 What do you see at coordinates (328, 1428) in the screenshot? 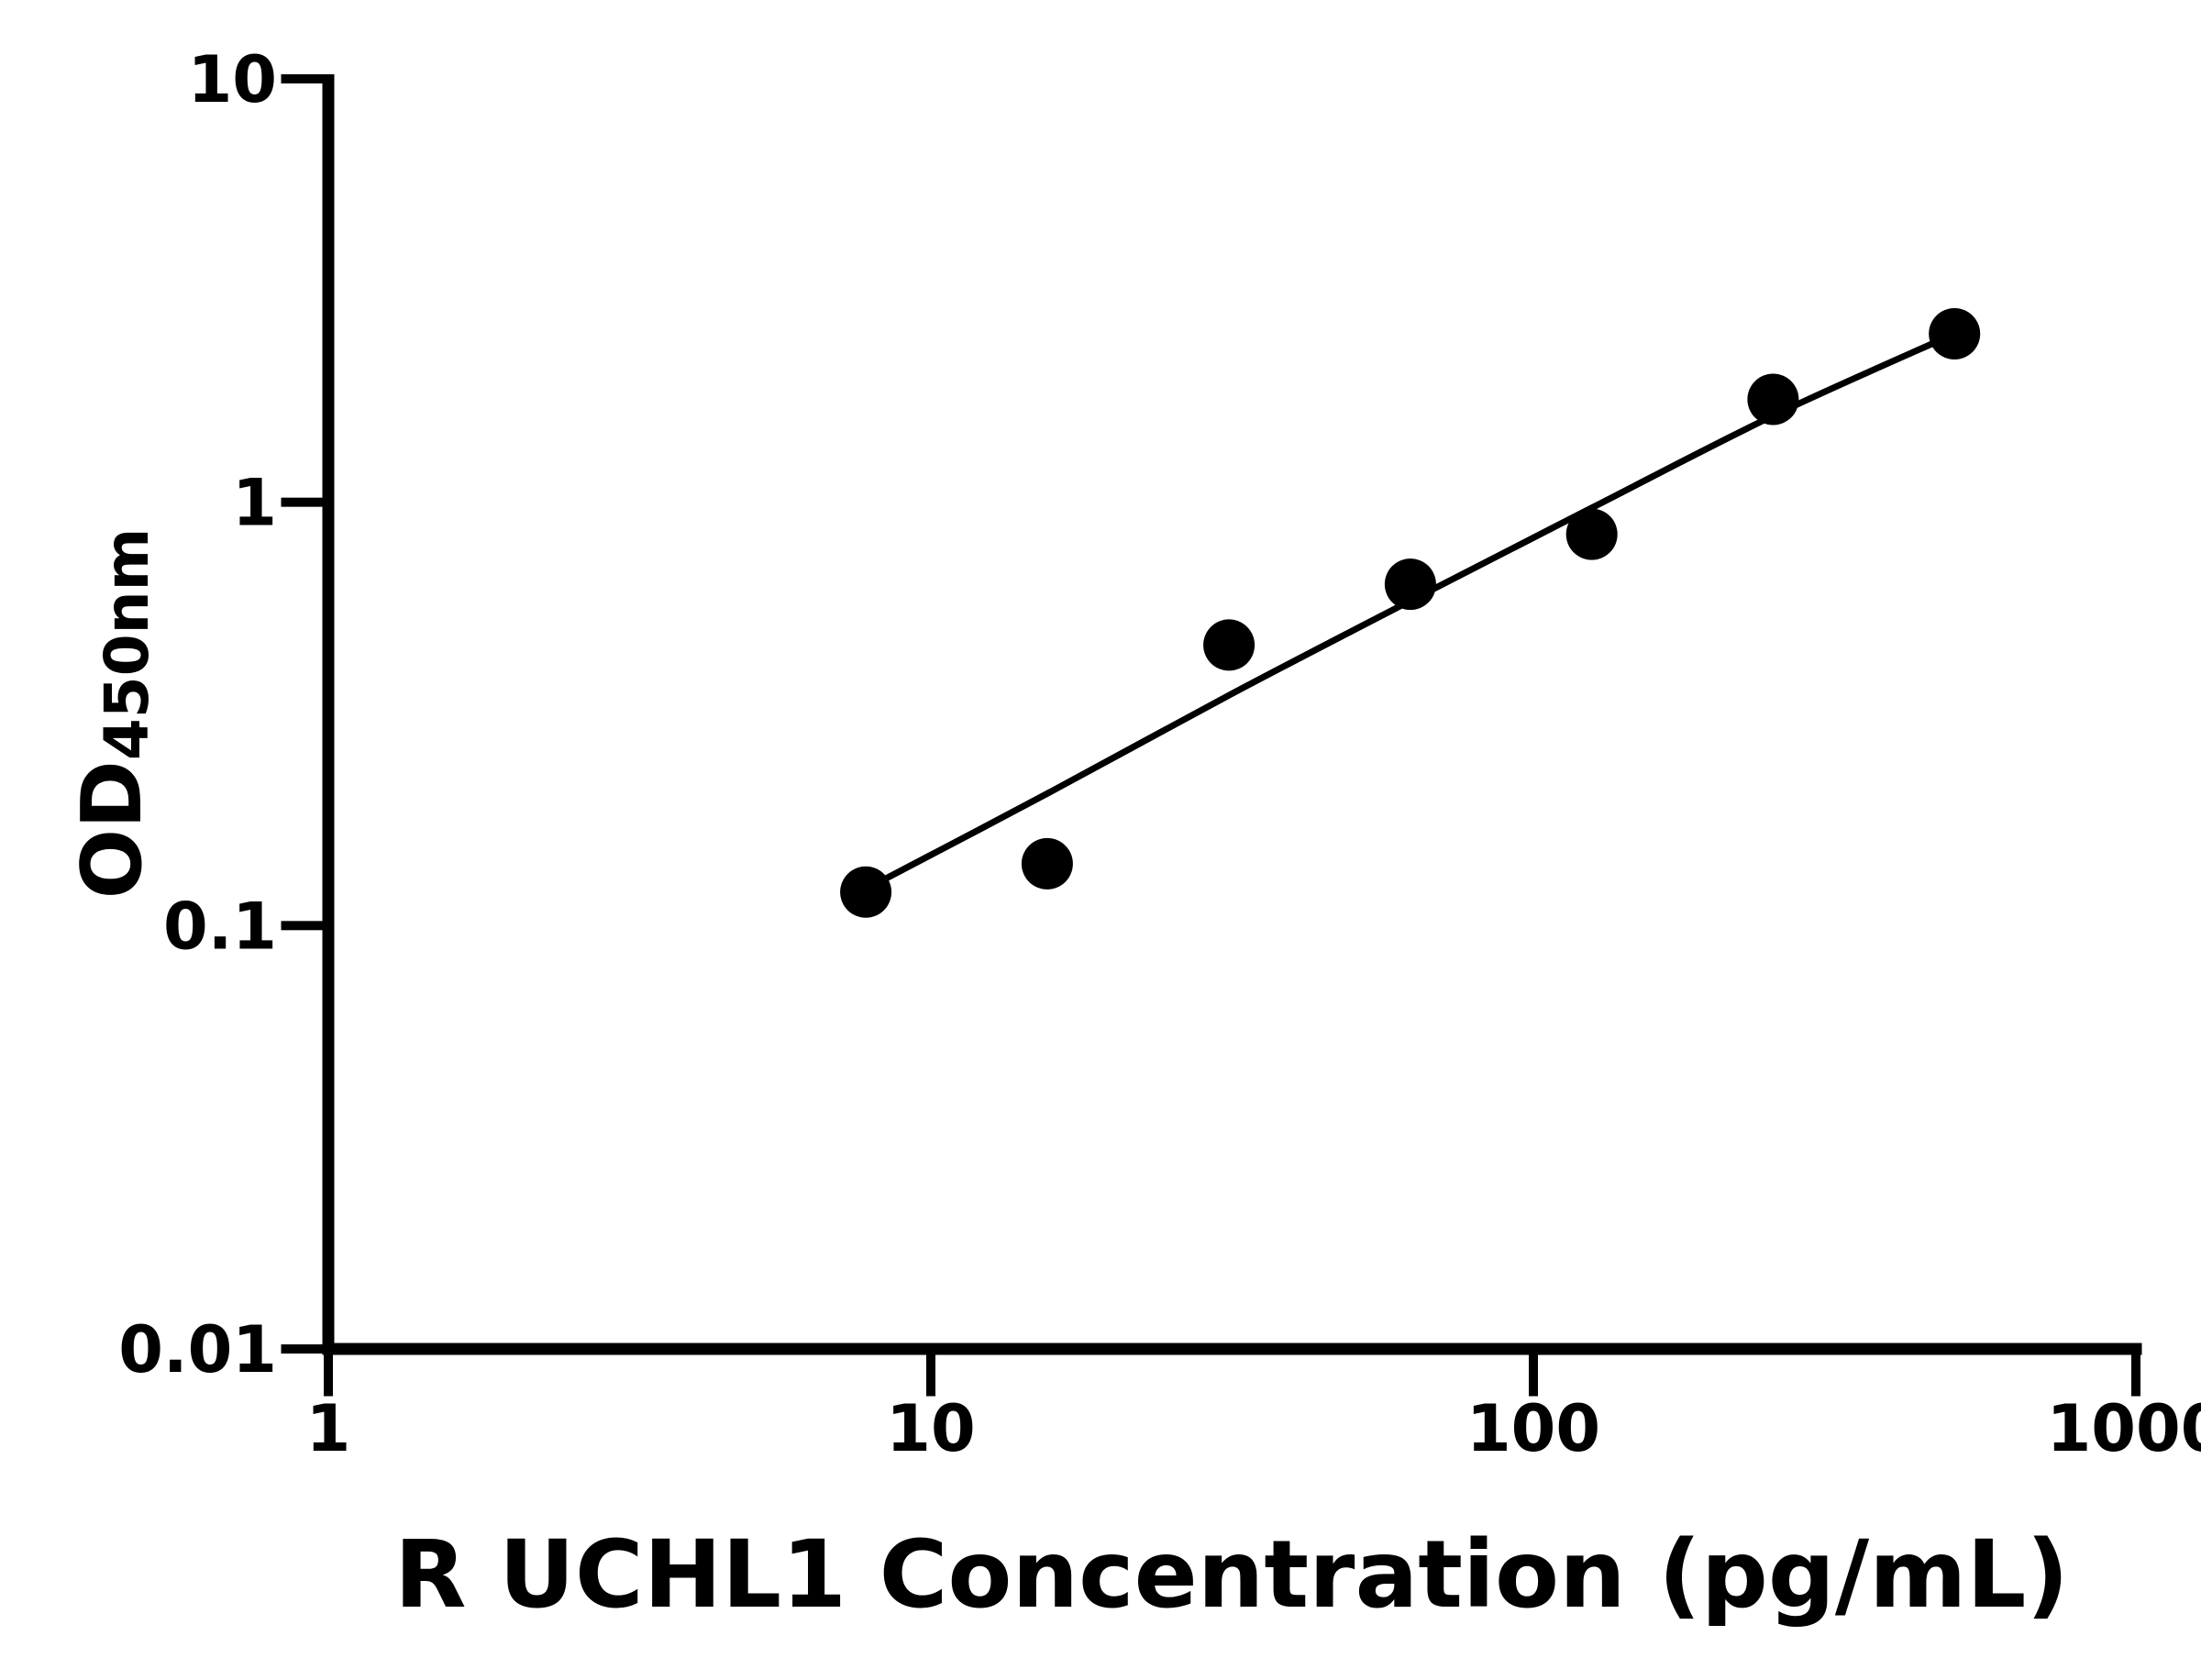
I see `x-tick-label: 1` at bounding box center [328, 1428].